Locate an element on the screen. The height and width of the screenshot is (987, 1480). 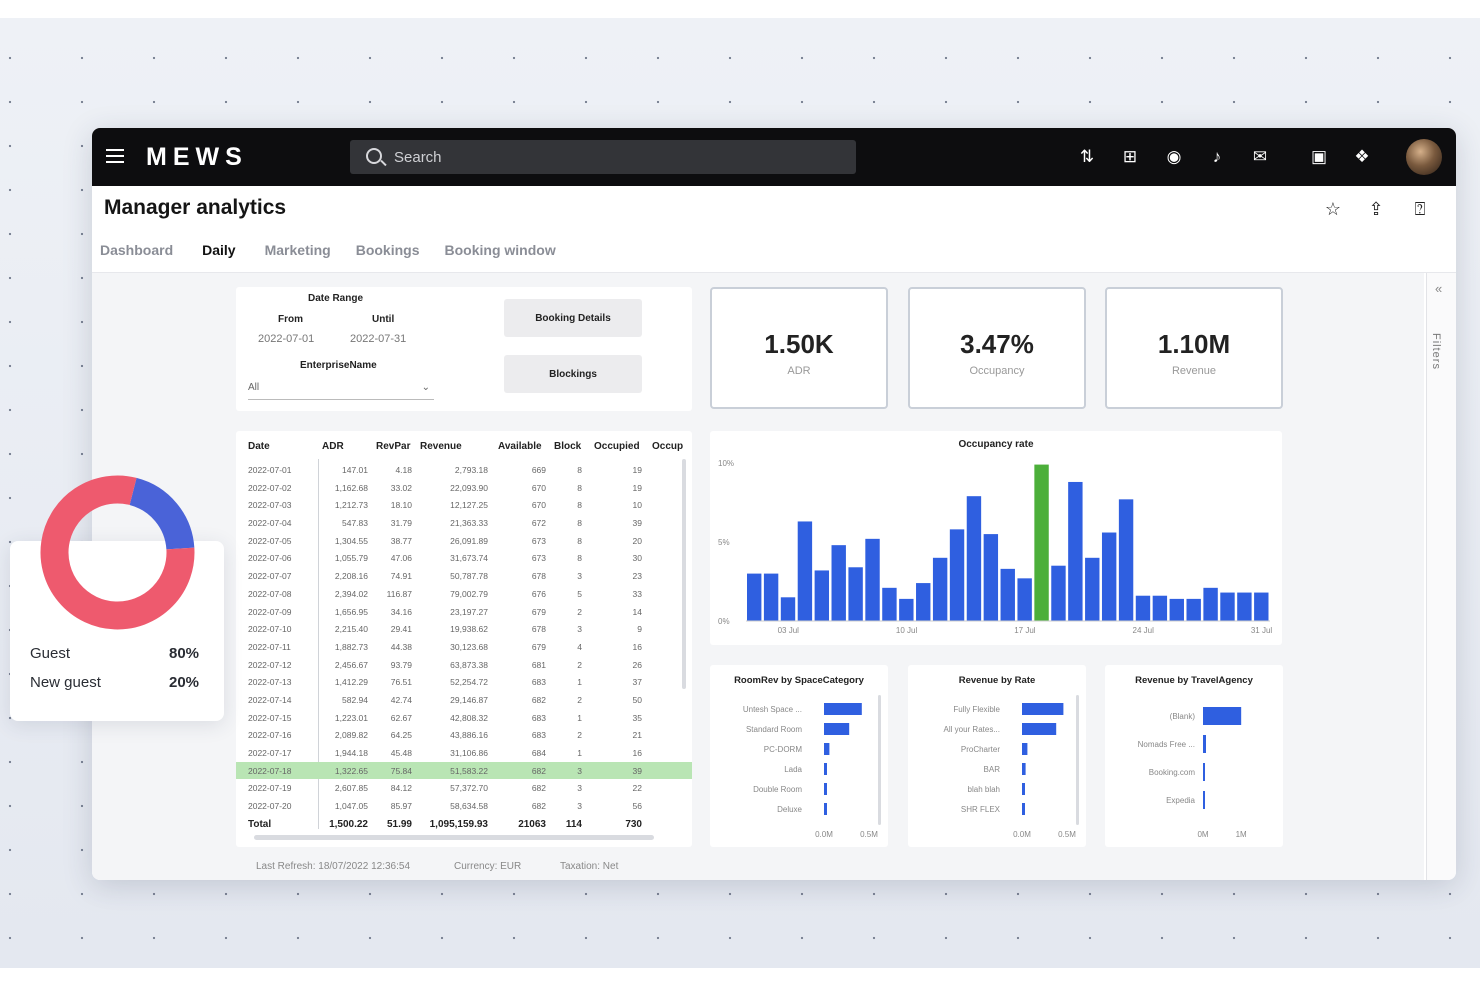
horizontal-scrollbar is located at coordinates (454, 837).